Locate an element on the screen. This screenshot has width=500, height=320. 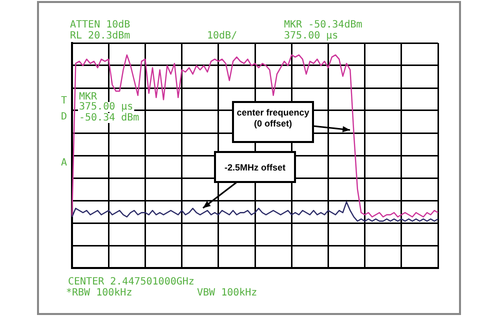
annotation: MKR is located at coordinates (88, 97).